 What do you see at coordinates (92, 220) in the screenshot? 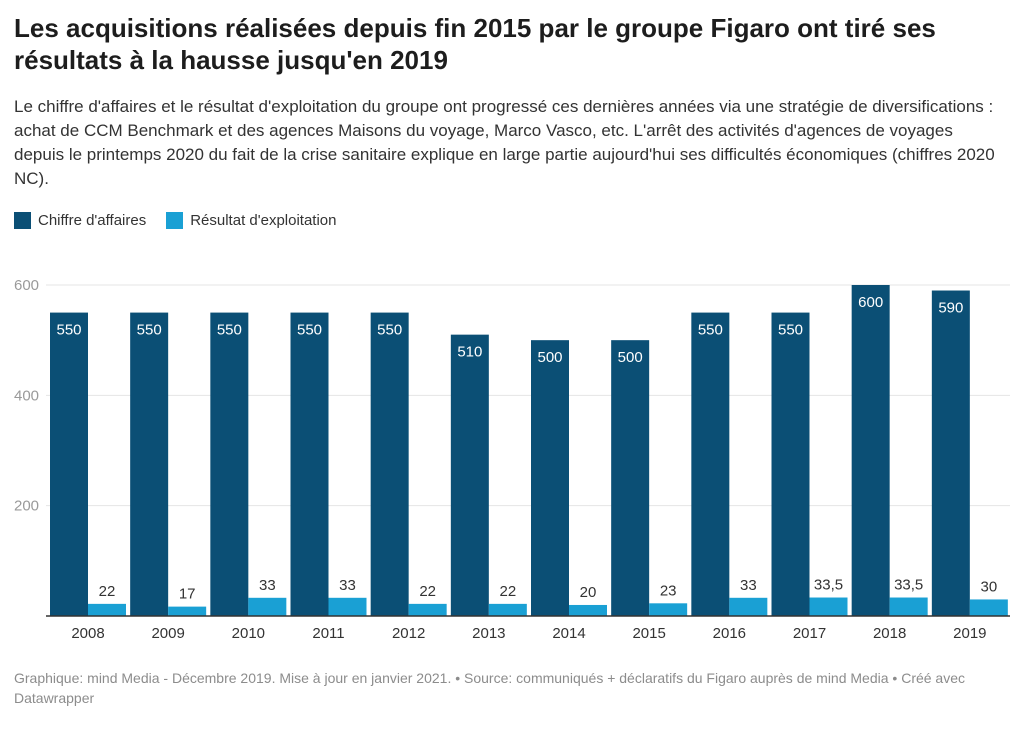
I see `legend-label-revenue: Chiffre d'affaires` at bounding box center [92, 220].